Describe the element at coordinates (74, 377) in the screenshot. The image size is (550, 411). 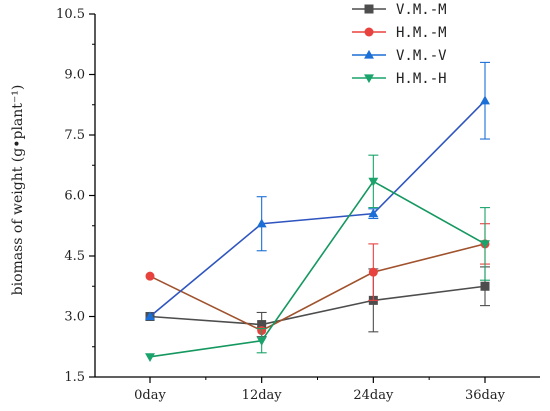
I see `y-tick-label: 1.5` at that location.